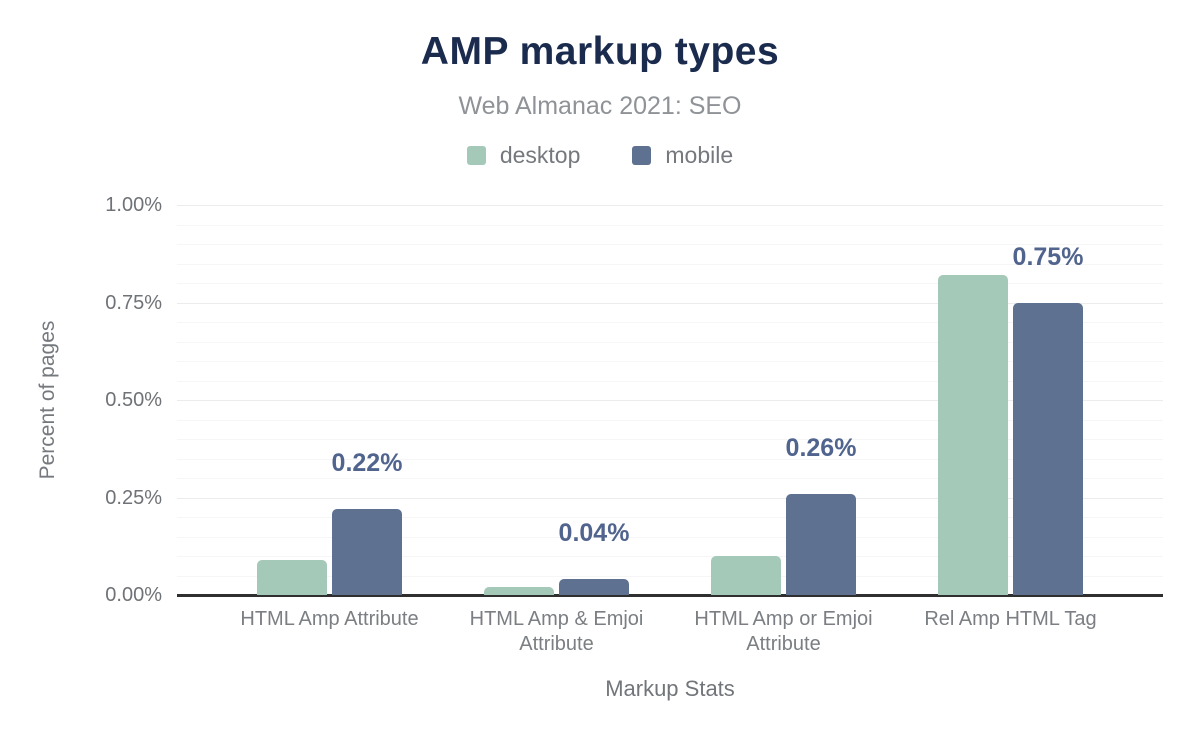 This screenshot has width=1200, height=742. What do you see at coordinates (821, 447) in the screenshot?
I see `bar-value-label: 0.26%` at bounding box center [821, 447].